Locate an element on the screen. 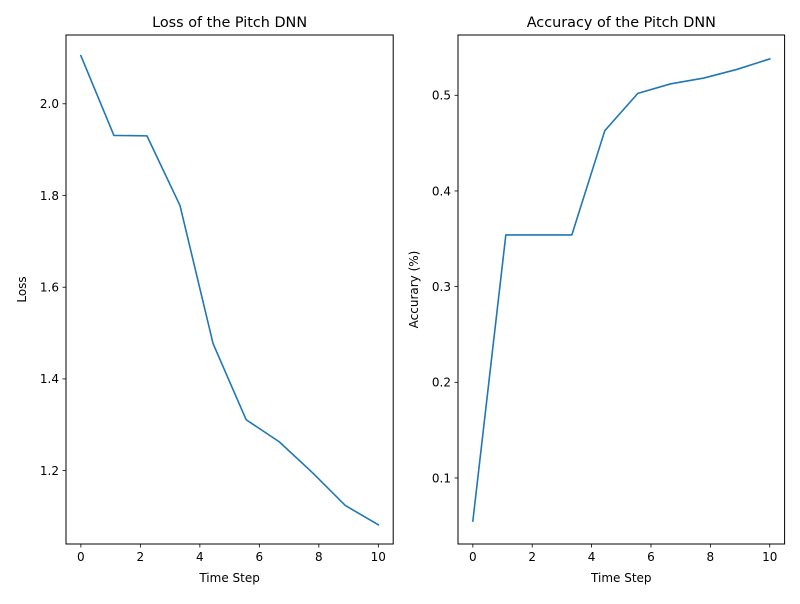  y-axis-label: Loss is located at coordinates (22, 289).